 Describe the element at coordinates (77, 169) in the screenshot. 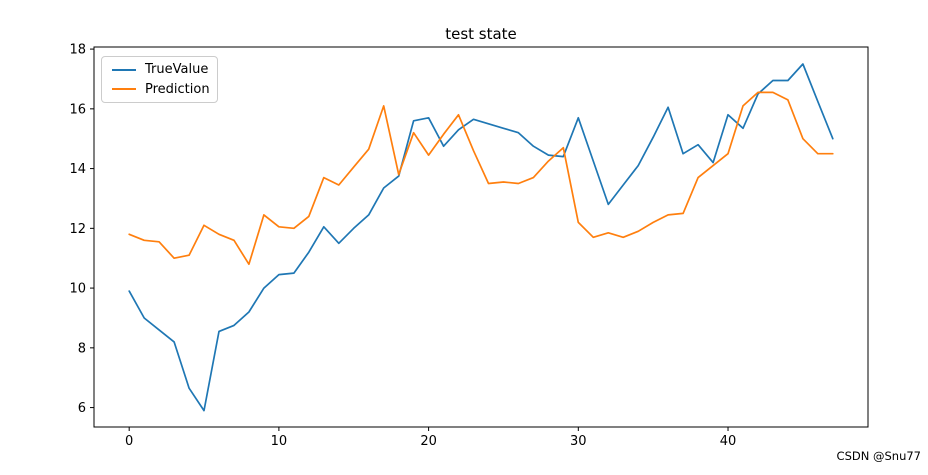

I see `y-axis-tick-label: 14` at that location.